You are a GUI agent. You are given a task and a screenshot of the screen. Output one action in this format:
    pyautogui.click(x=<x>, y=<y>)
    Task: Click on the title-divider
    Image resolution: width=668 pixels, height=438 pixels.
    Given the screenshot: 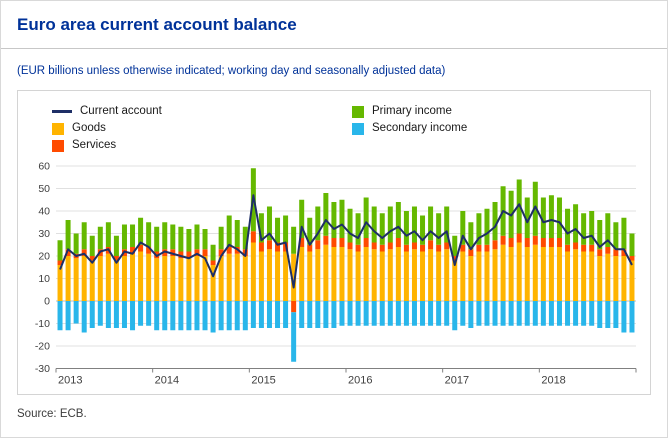 What is the action you would take?
    pyautogui.click(x=334, y=48)
    